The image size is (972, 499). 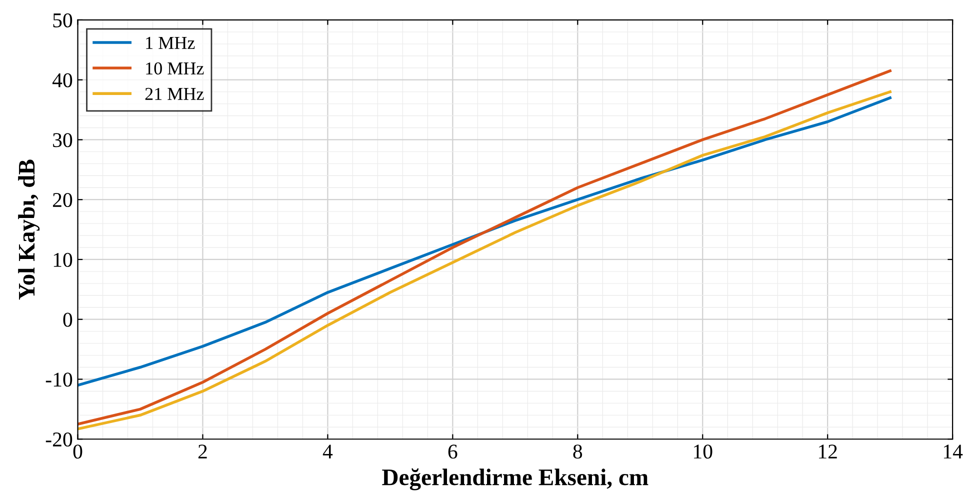 What do you see at coordinates (67, 319) in the screenshot?
I see `y-tick-label: 0` at bounding box center [67, 319].